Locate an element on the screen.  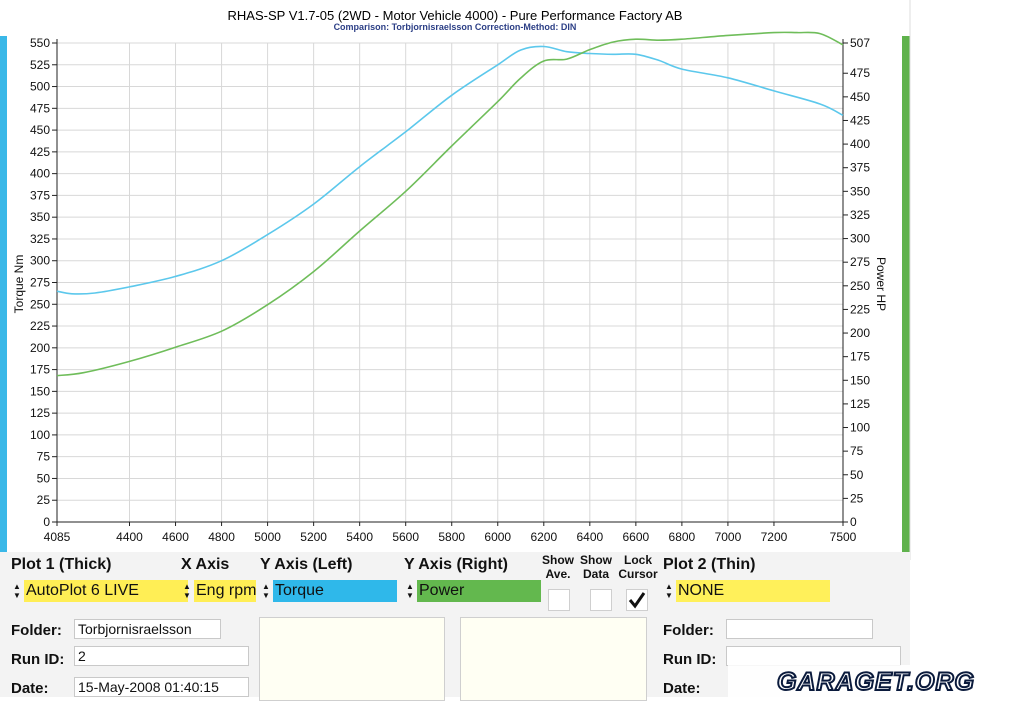
right-axis-bar is located at coordinates (906, 294).